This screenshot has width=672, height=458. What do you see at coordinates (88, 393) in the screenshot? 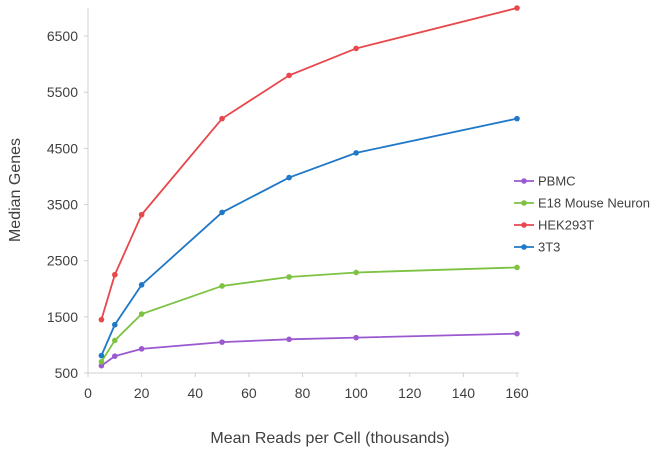
I see `x-tick-label: 0` at bounding box center [88, 393].